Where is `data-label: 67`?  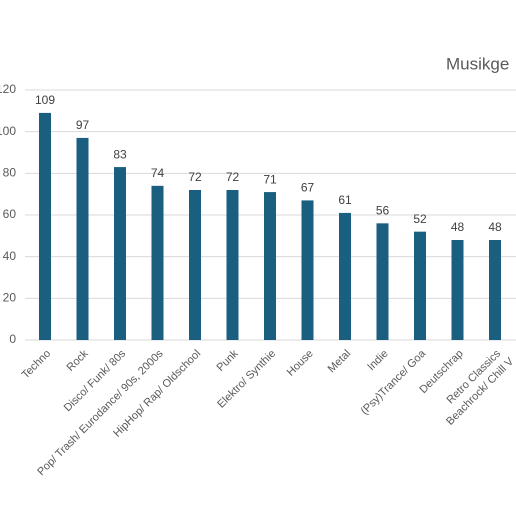 data-label: 67 is located at coordinates (308, 188).